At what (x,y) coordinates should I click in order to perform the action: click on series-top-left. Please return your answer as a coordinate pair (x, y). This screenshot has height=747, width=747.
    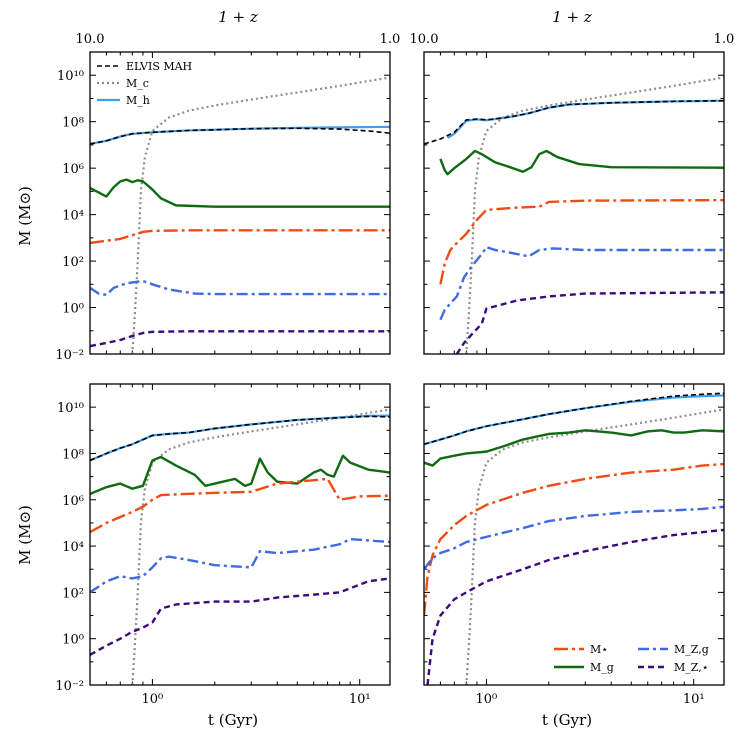
    Looking at the image, I should click on (240, 215).